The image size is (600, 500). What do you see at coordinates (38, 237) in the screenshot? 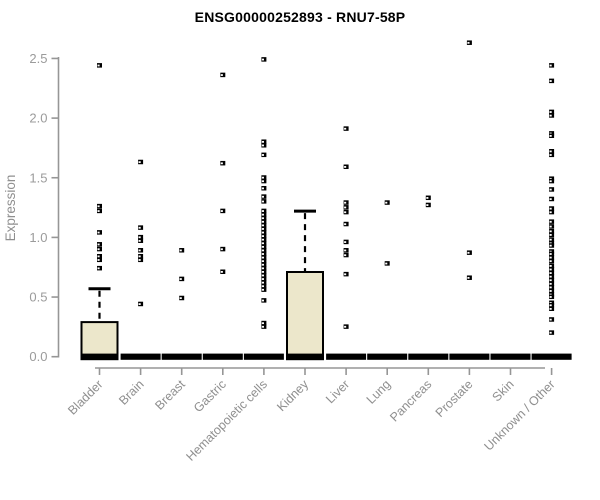
I see `y-tick-label: 1.0` at bounding box center [38, 237].